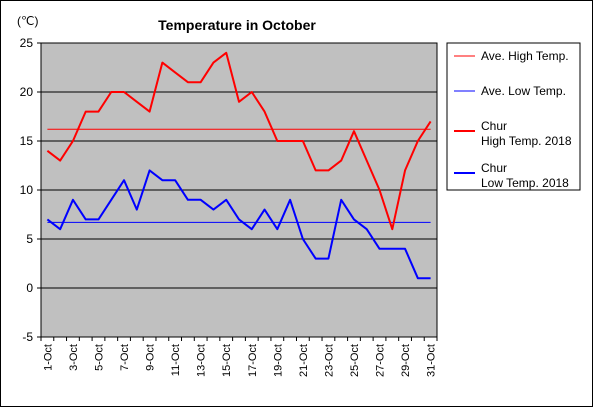 This screenshot has height=411, width=593. I want to click on y-axis-ticks: 25 20 15 10 5 0 -5, so click(30, 190).